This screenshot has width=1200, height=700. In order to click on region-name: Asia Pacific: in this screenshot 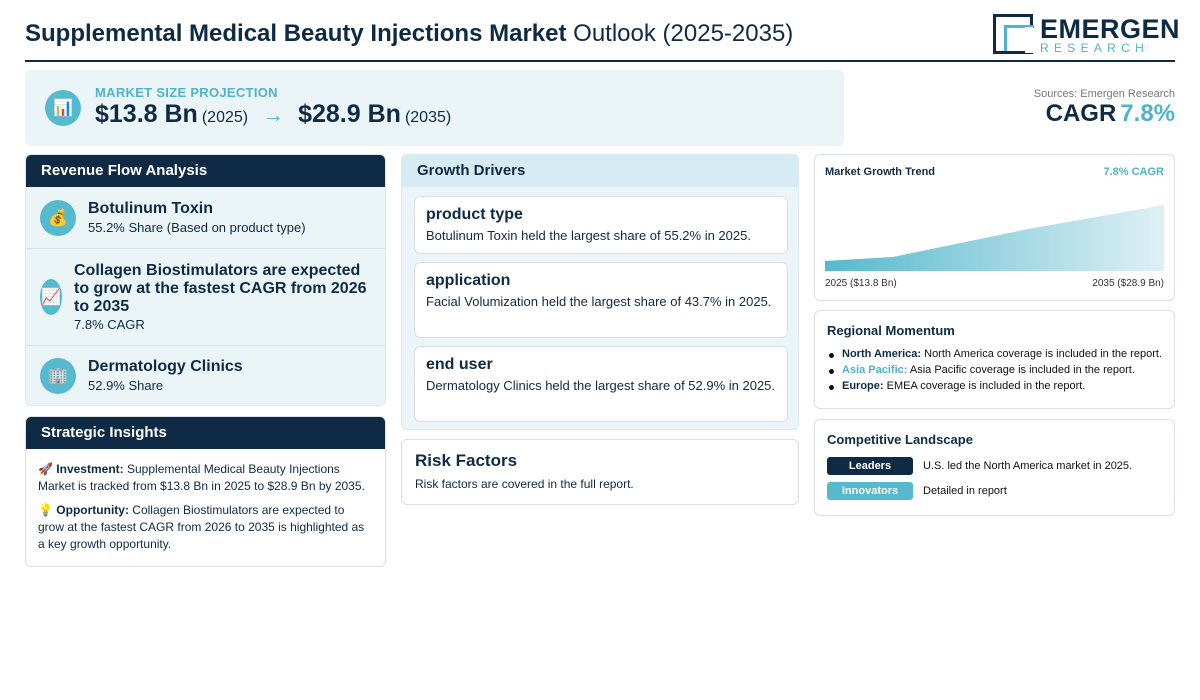, I will do `click(875, 370)`.